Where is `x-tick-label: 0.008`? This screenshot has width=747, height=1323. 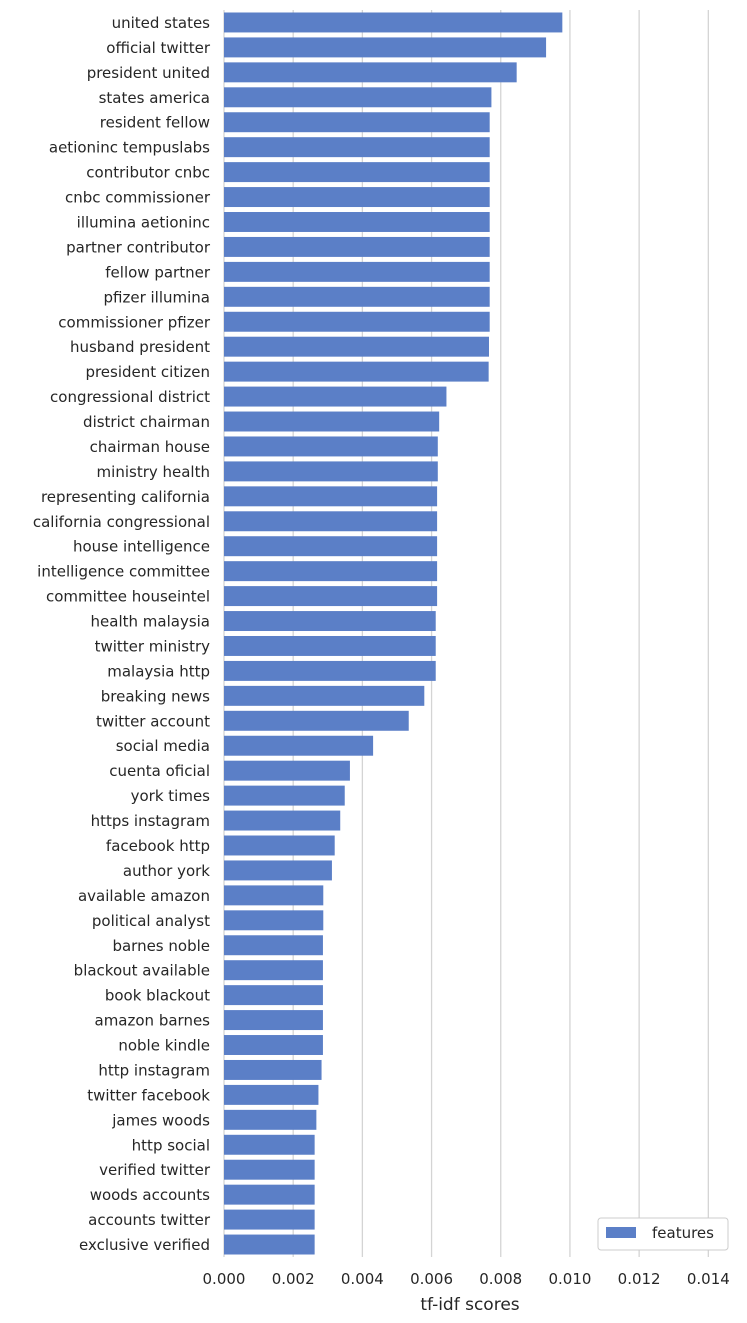
x-tick-label: 0.008 is located at coordinates (500, 1279).